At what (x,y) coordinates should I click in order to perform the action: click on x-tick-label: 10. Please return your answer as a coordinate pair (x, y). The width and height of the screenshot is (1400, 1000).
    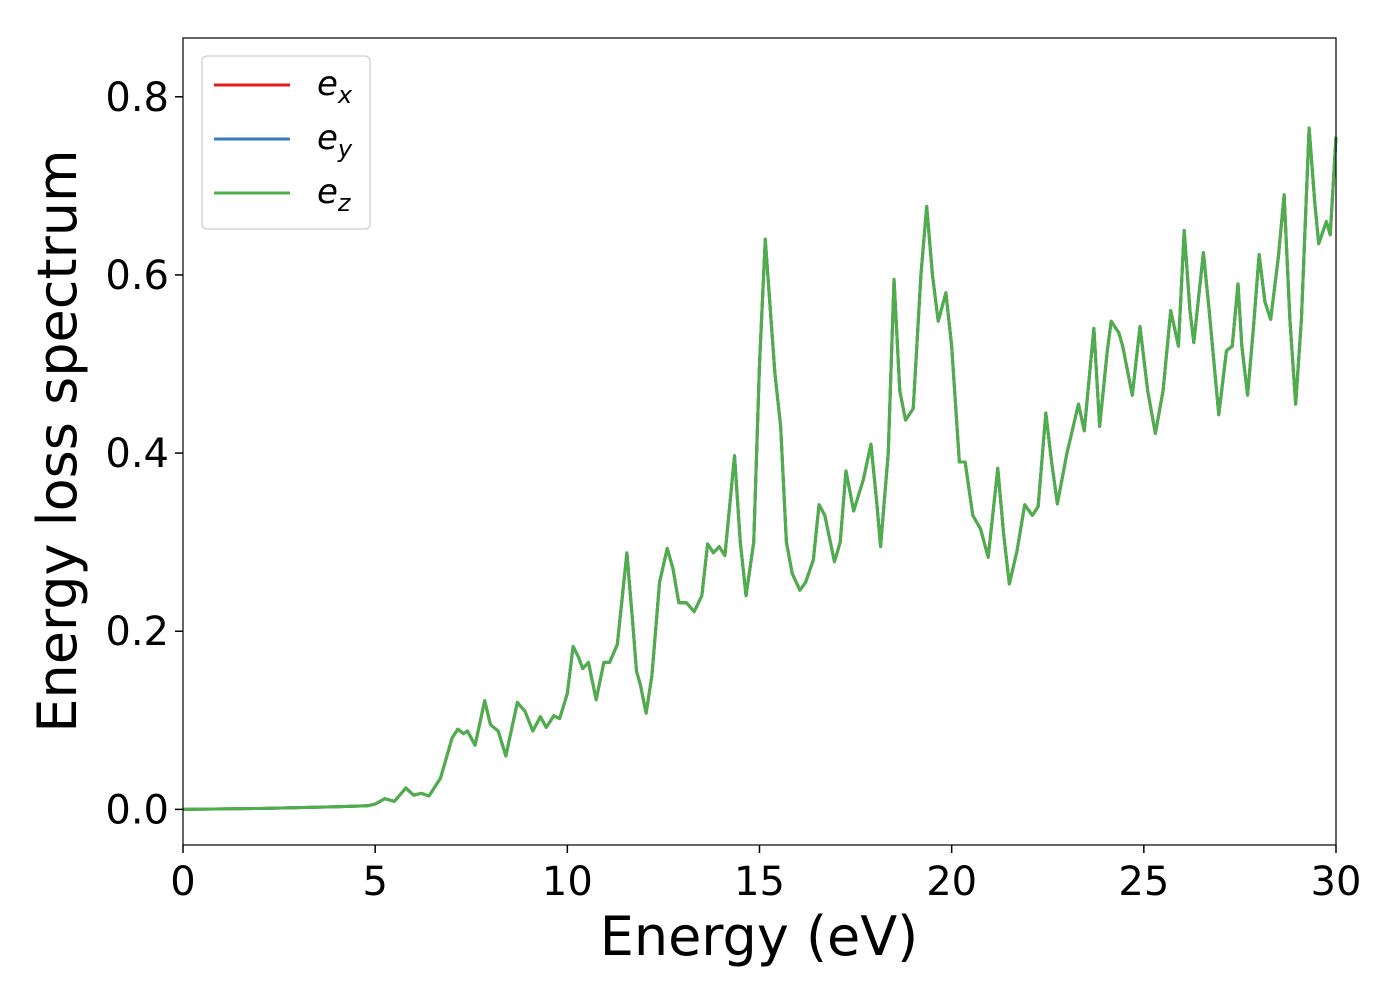
    Looking at the image, I should click on (567, 882).